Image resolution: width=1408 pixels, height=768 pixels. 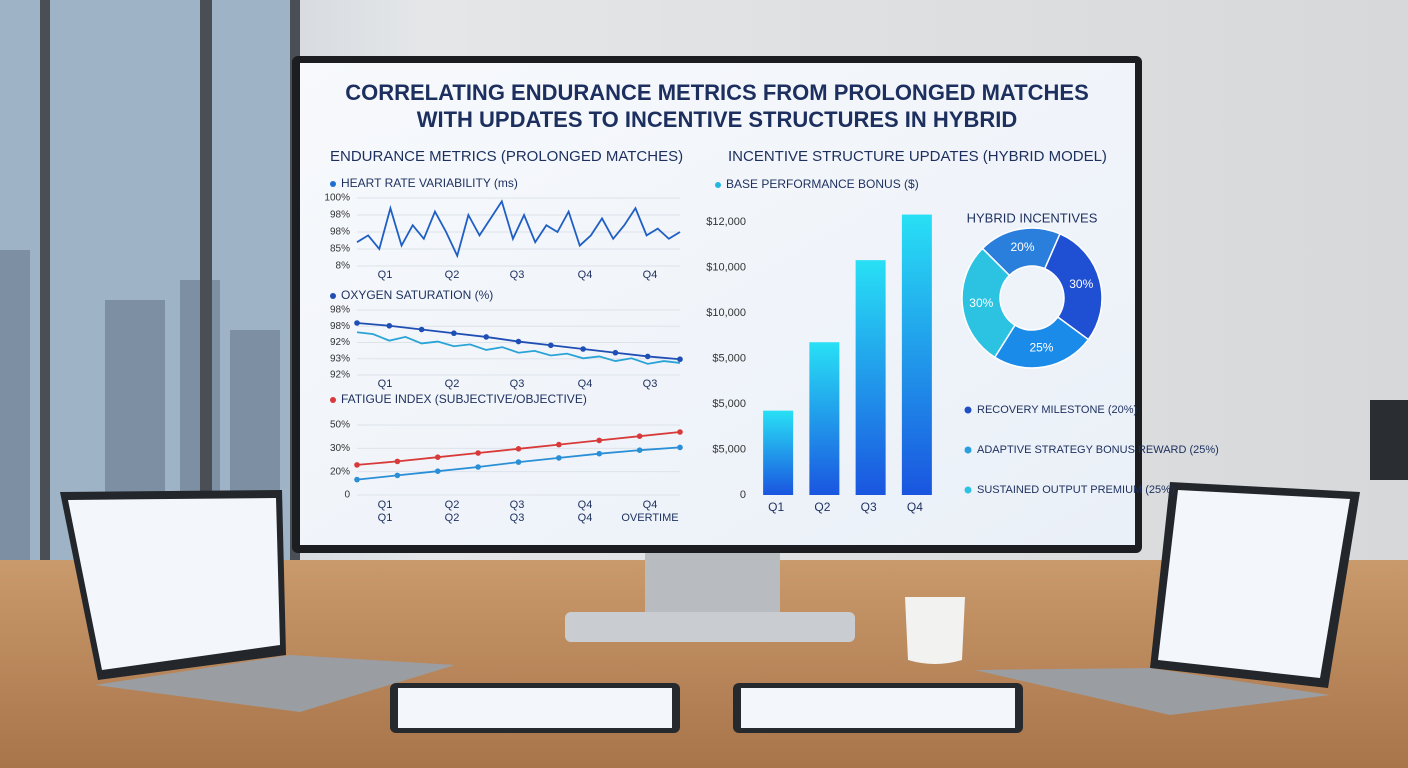 I want to click on data-line, so click(x=518, y=348).